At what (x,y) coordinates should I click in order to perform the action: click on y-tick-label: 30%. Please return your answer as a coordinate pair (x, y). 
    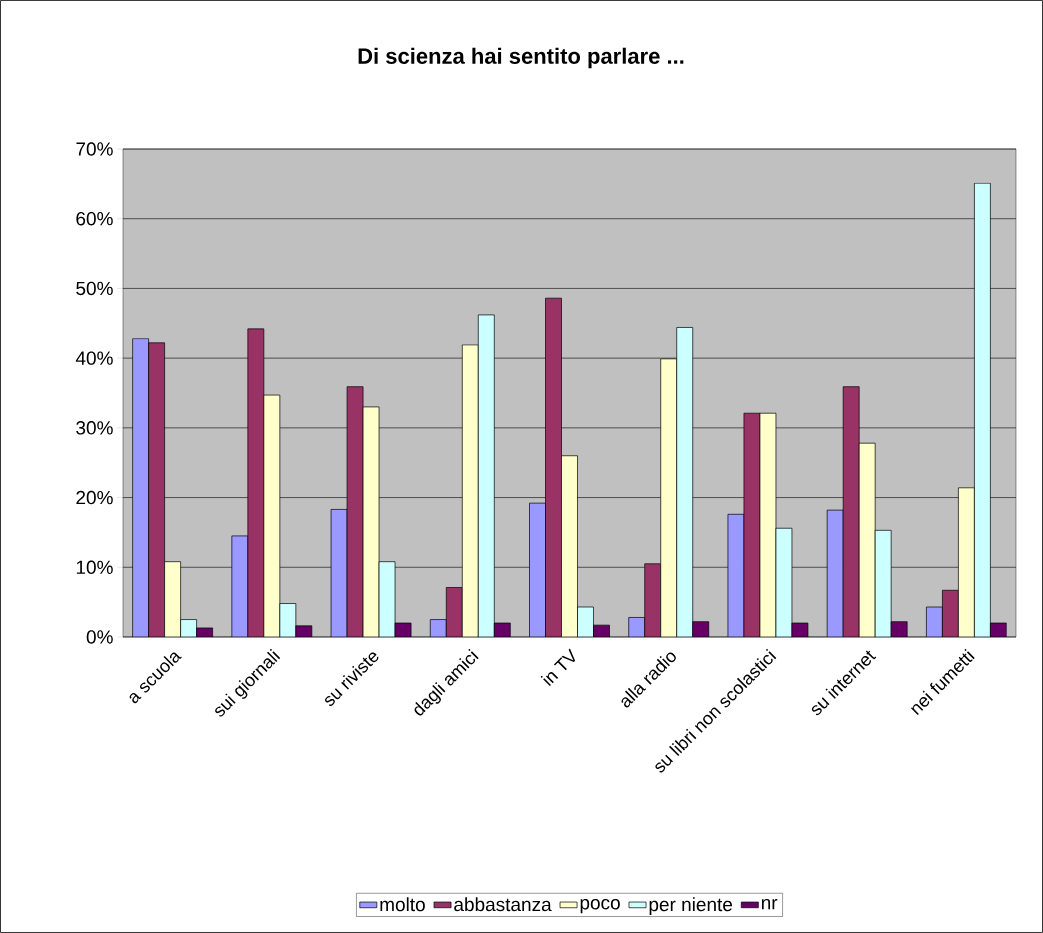
    Looking at the image, I should click on (94, 428).